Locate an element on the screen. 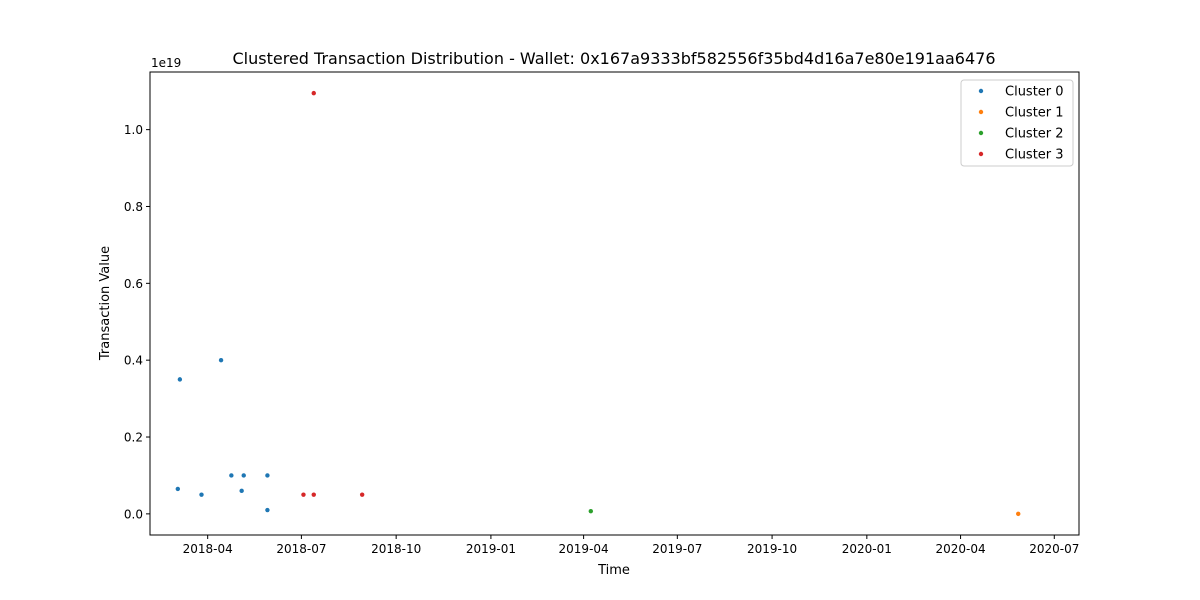 This screenshot has width=1200, height=600. y-axis-label: Transaction Value is located at coordinates (105, 303).